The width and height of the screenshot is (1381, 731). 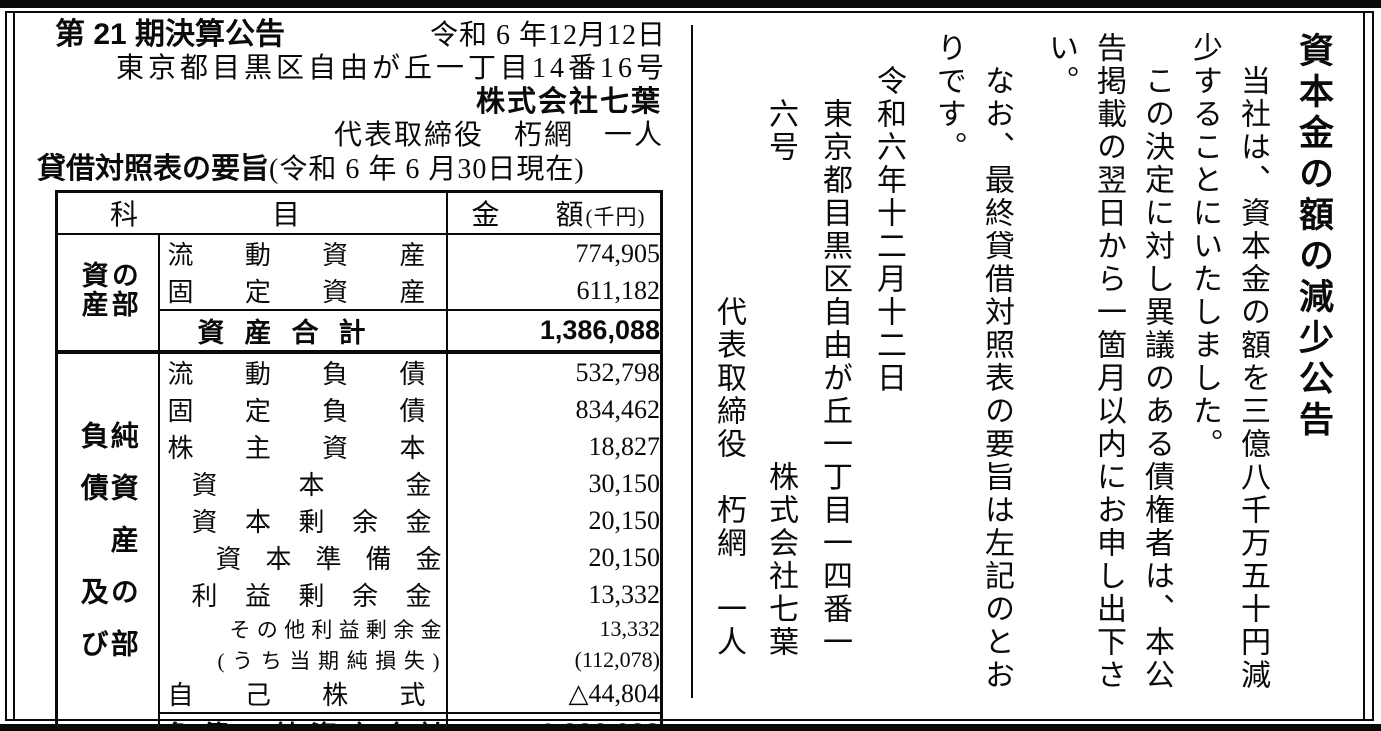 I want to click on announcement-title: 資本金の額の減少公告, so click(x=1313, y=237).